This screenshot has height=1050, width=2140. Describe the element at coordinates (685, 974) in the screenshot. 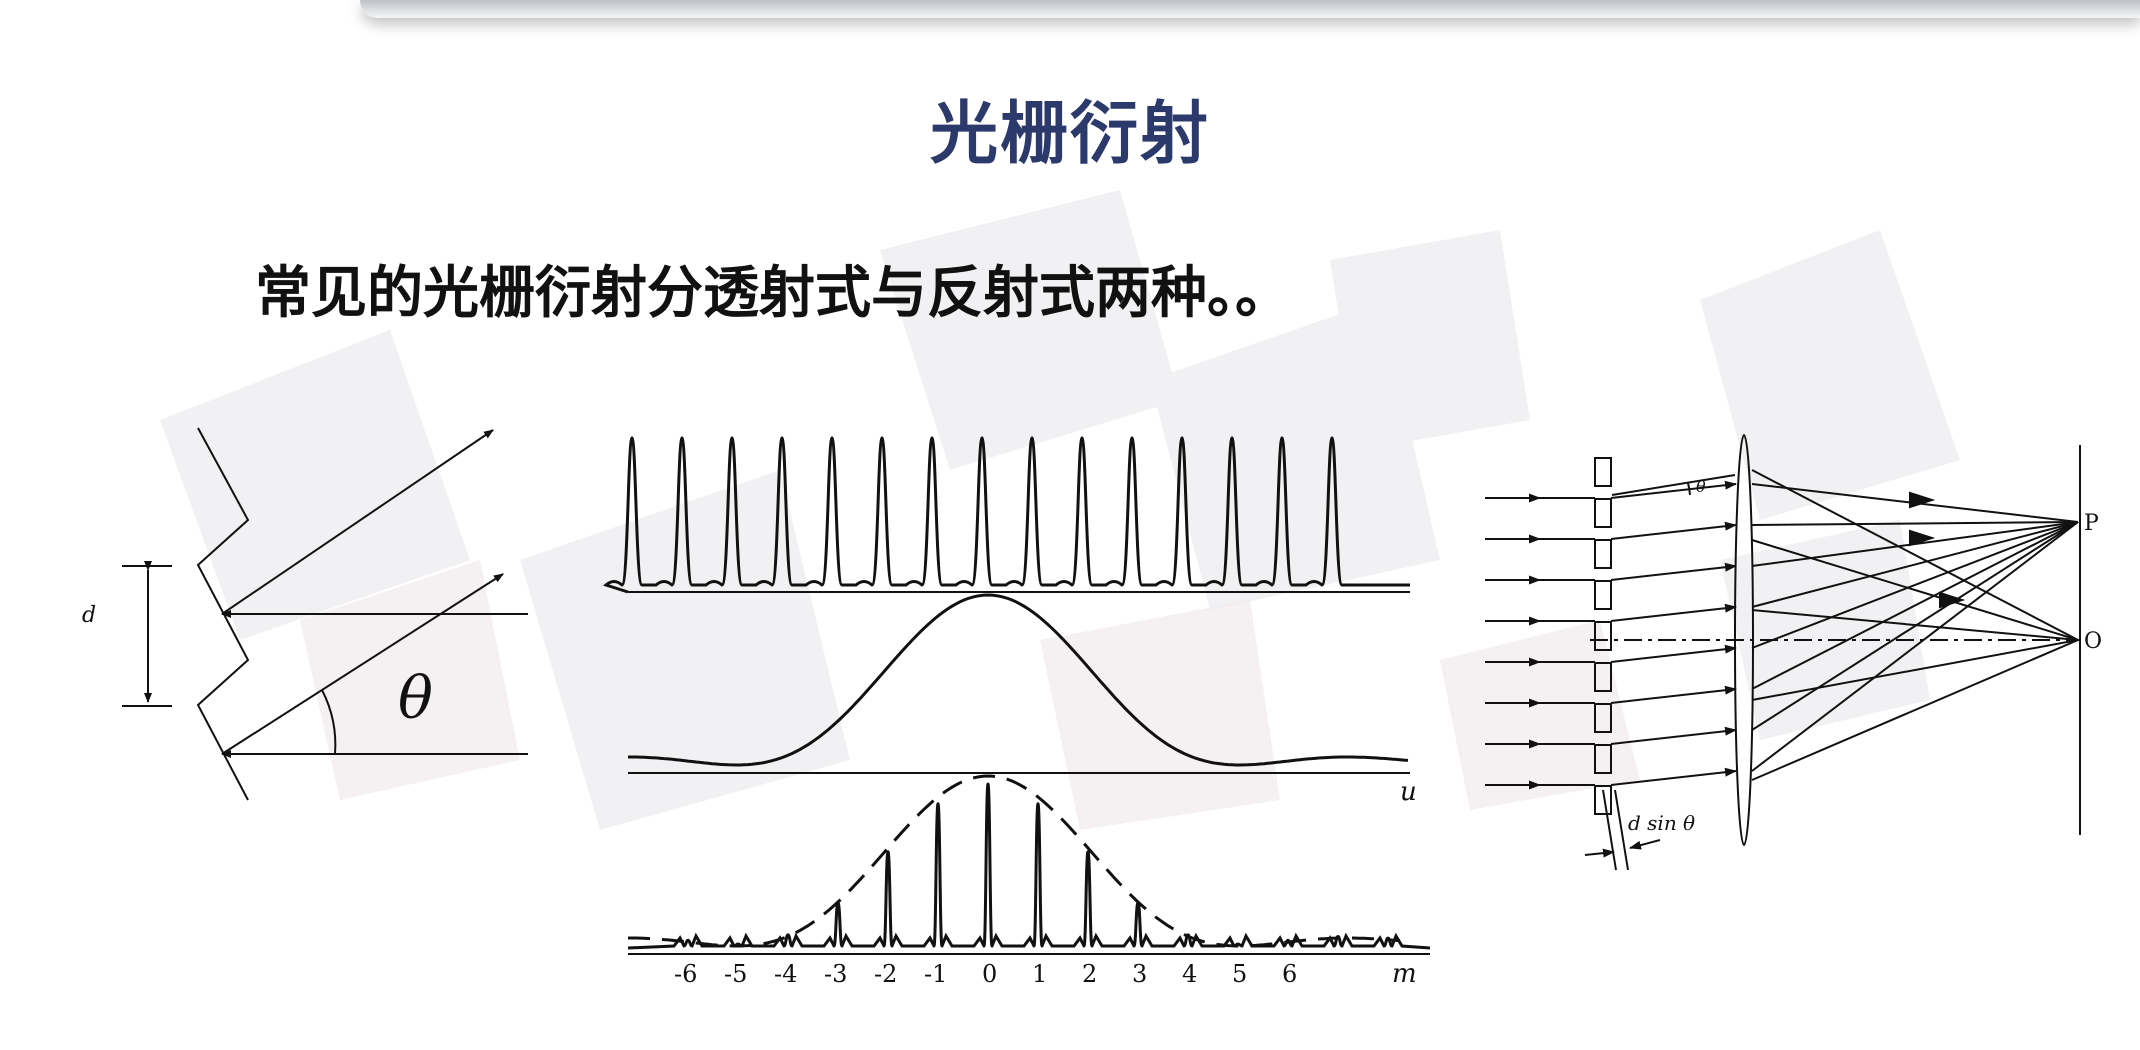

I see `order-label: -6` at that location.